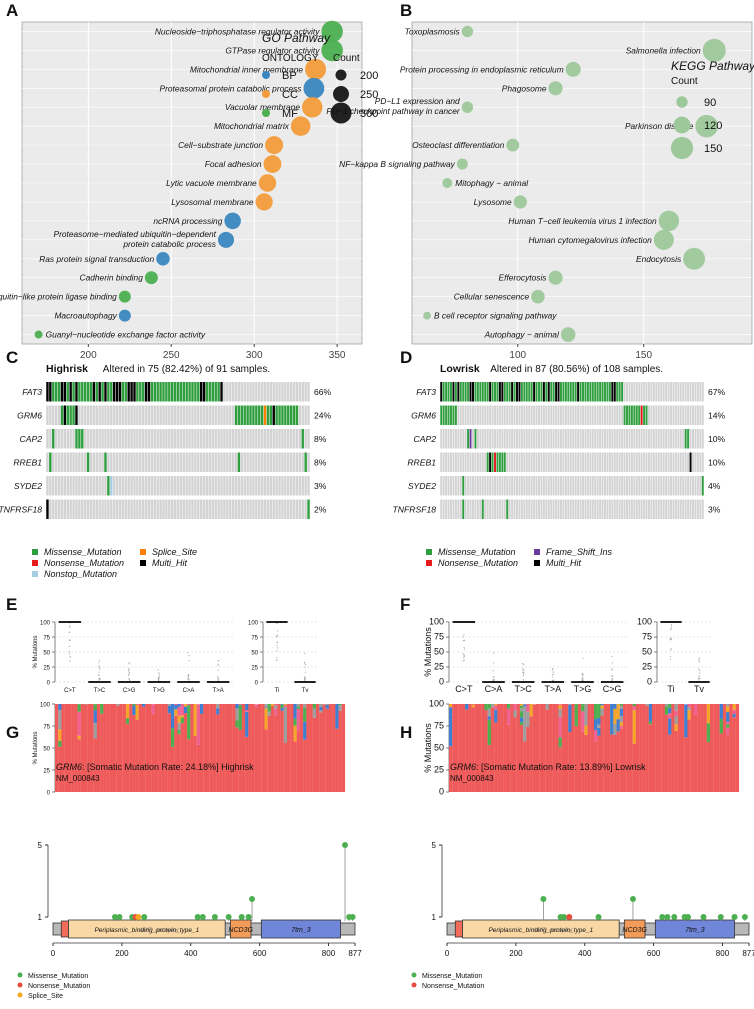 The image size is (754, 1009). I want to click on term-label: PD−L1 expression and, so click(417, 101).